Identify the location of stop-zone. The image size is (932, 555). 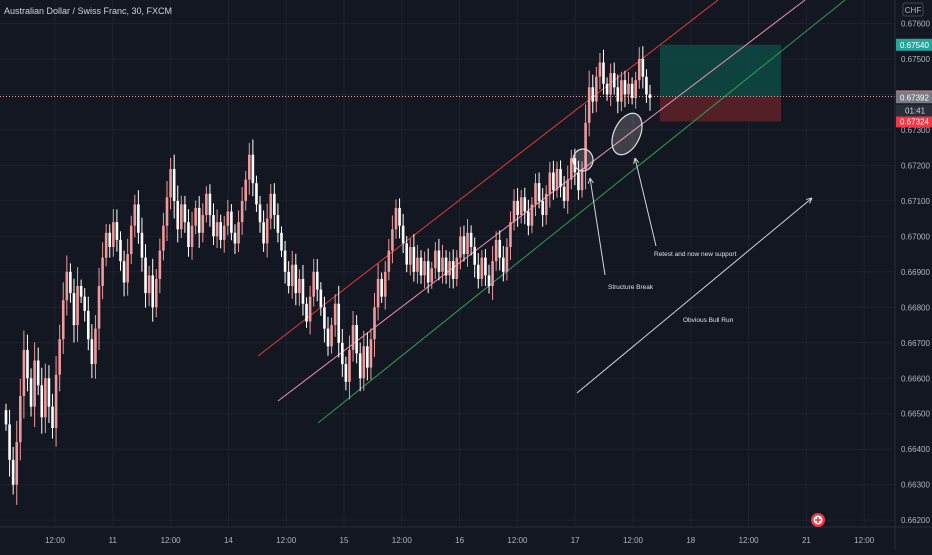
(720, 109).